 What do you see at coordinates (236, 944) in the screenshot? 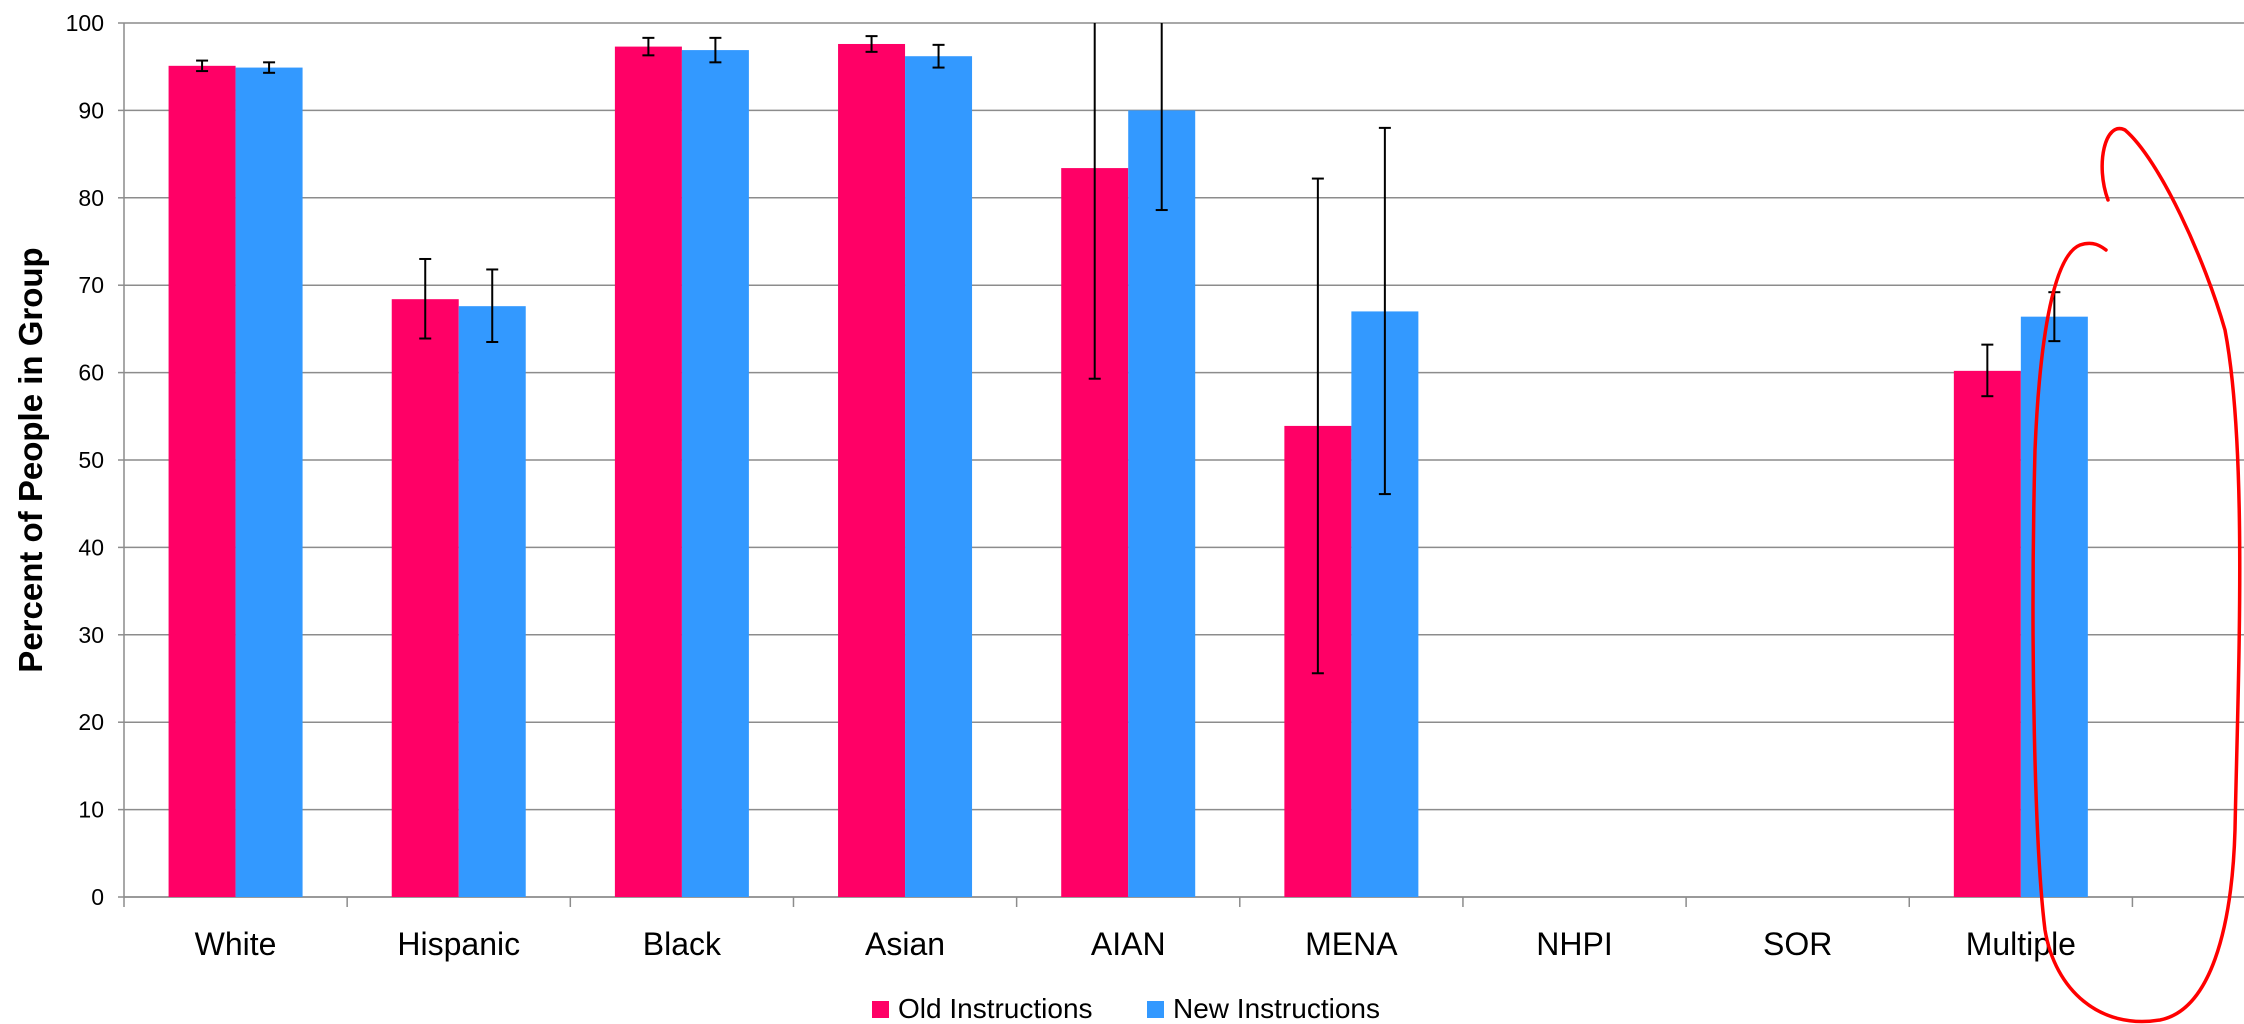
I see `category-label: White` at bounding box center [236, 944].